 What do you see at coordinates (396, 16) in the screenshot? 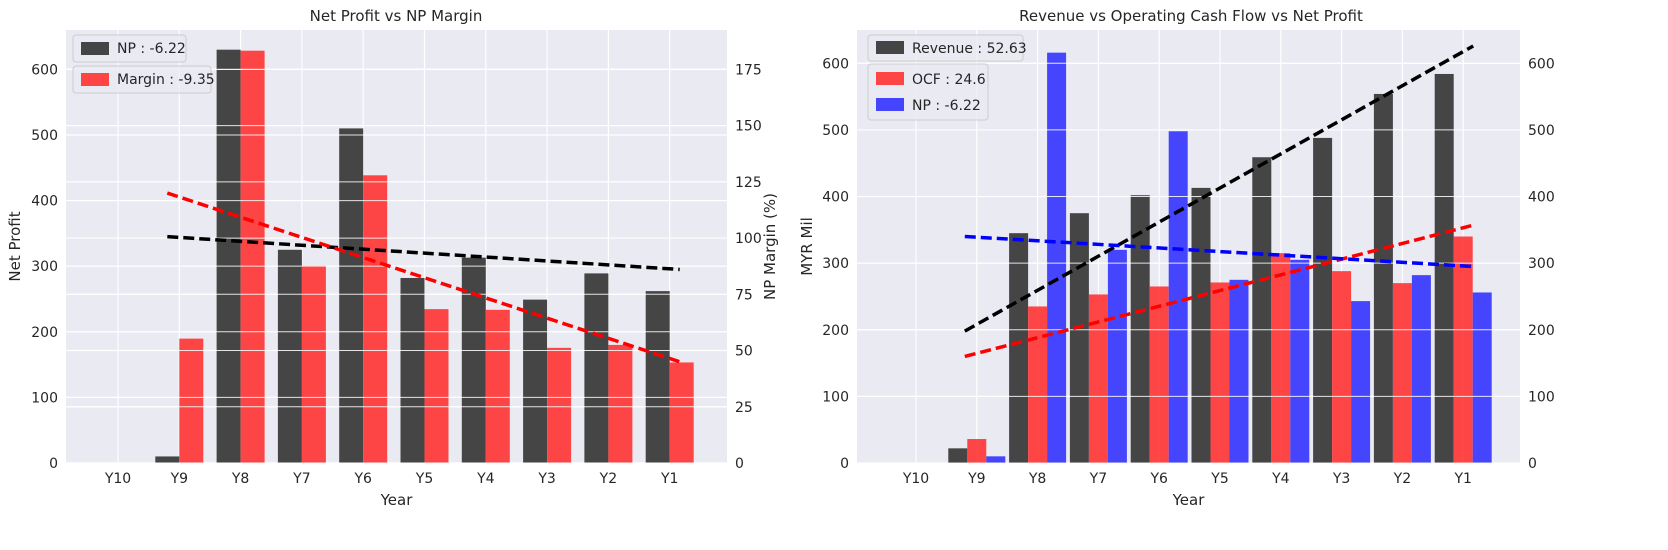
I see `chart-title: Net Profit vs NP Margin` at bounding box center [396, 16].